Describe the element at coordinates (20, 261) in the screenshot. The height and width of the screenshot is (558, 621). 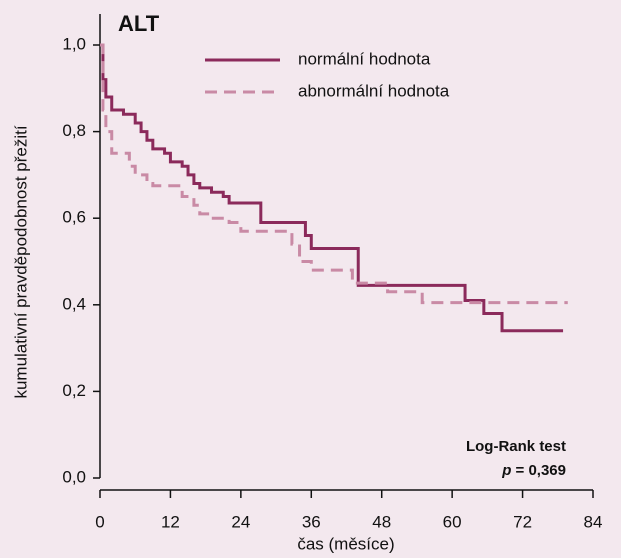
I see `y-axis-label: kumulativní pravděpodobnost přežití` at that location.